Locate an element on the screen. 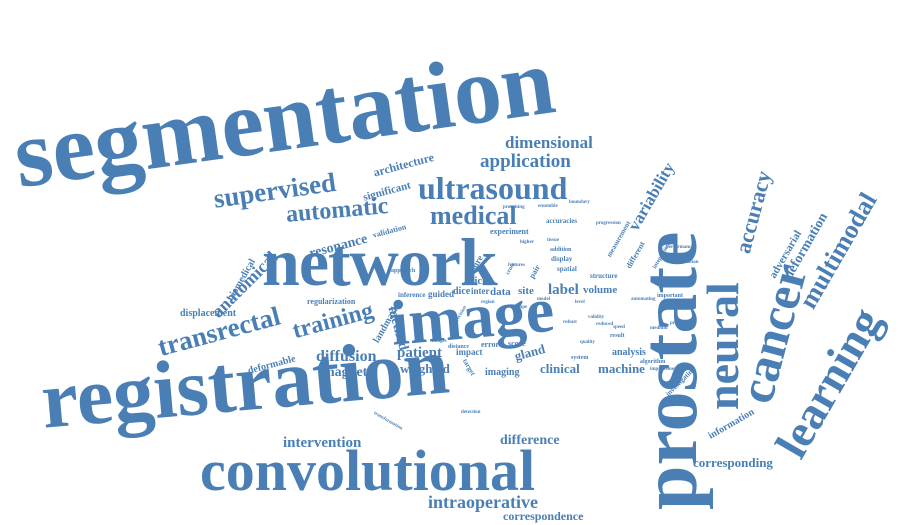 This screenshot has width=900, height=525. word-validity: validity is located at coordinates (596, 317).